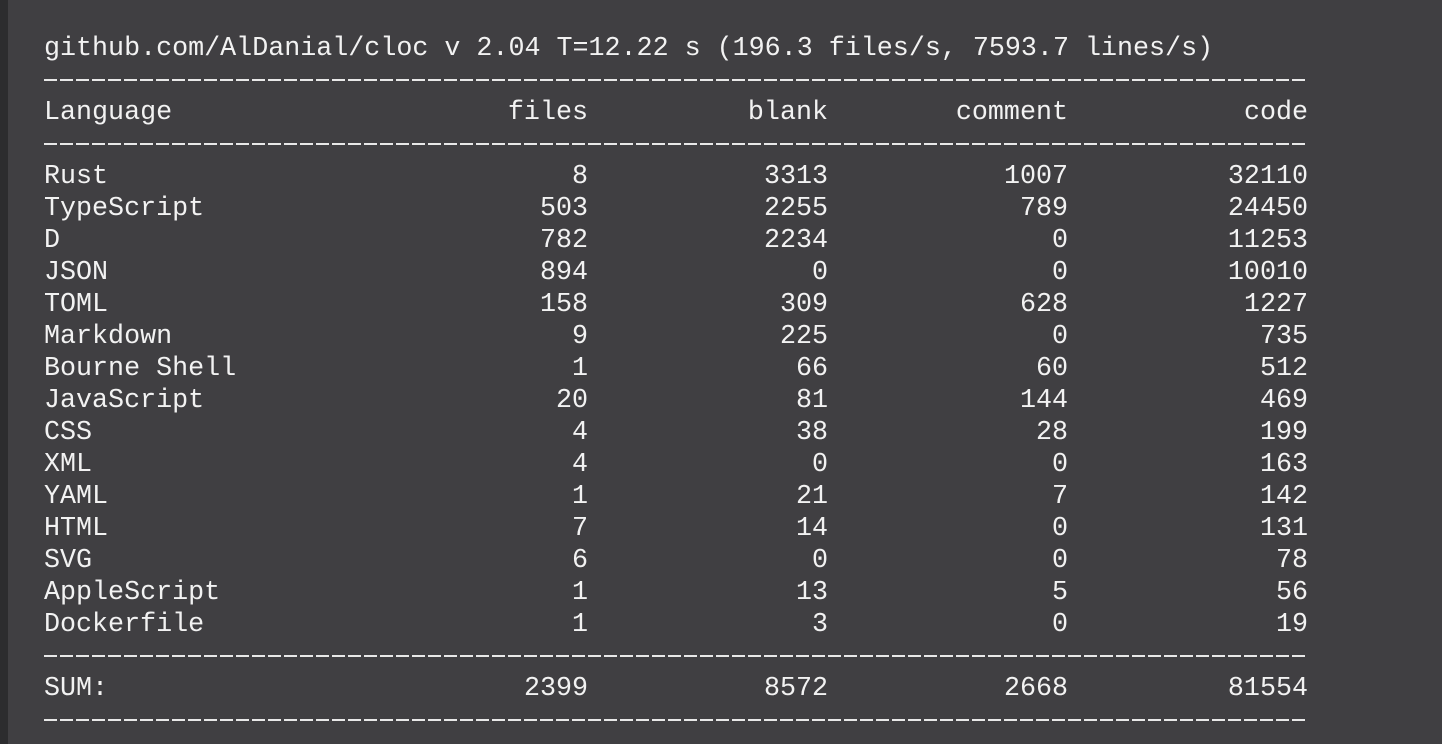  I want to click on count-cell: 9, so click(580, 337).